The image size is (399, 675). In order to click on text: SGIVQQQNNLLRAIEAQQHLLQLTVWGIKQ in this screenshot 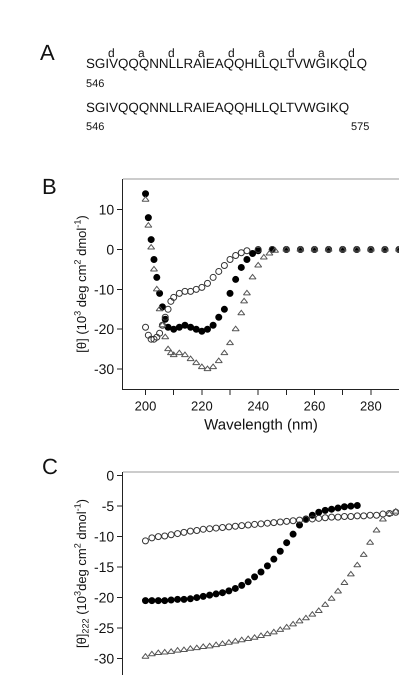, I will do `click(218, 107)`.